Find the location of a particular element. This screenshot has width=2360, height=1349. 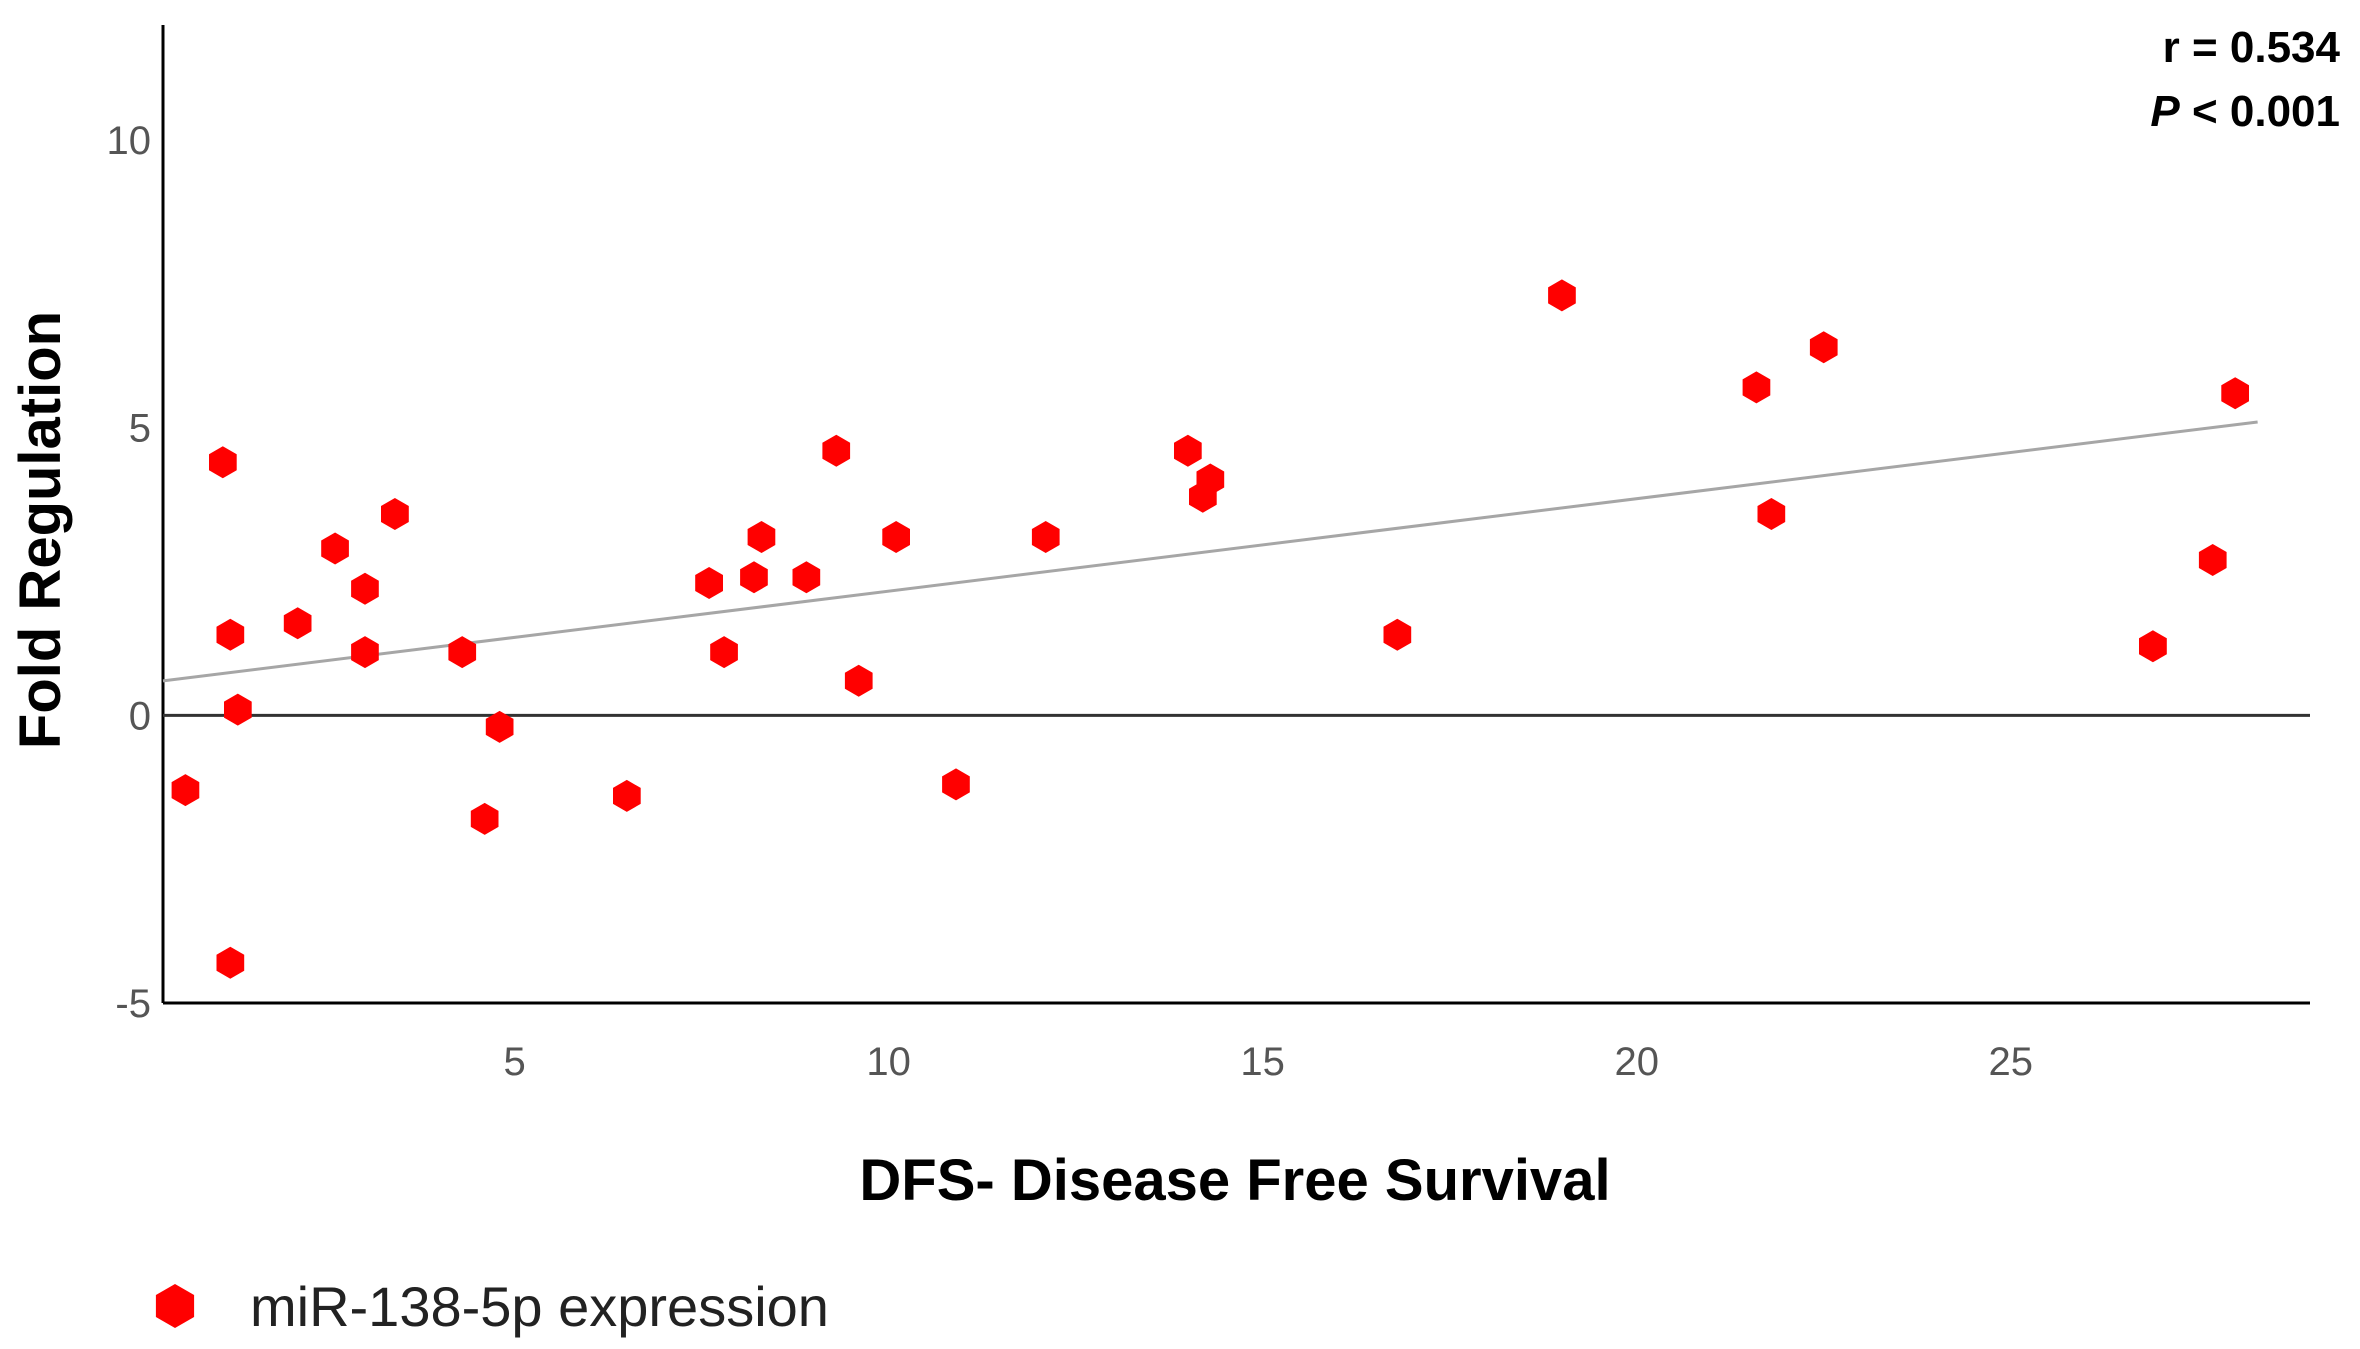

y-tick-label: 0 is located at coordinates (140, 716).